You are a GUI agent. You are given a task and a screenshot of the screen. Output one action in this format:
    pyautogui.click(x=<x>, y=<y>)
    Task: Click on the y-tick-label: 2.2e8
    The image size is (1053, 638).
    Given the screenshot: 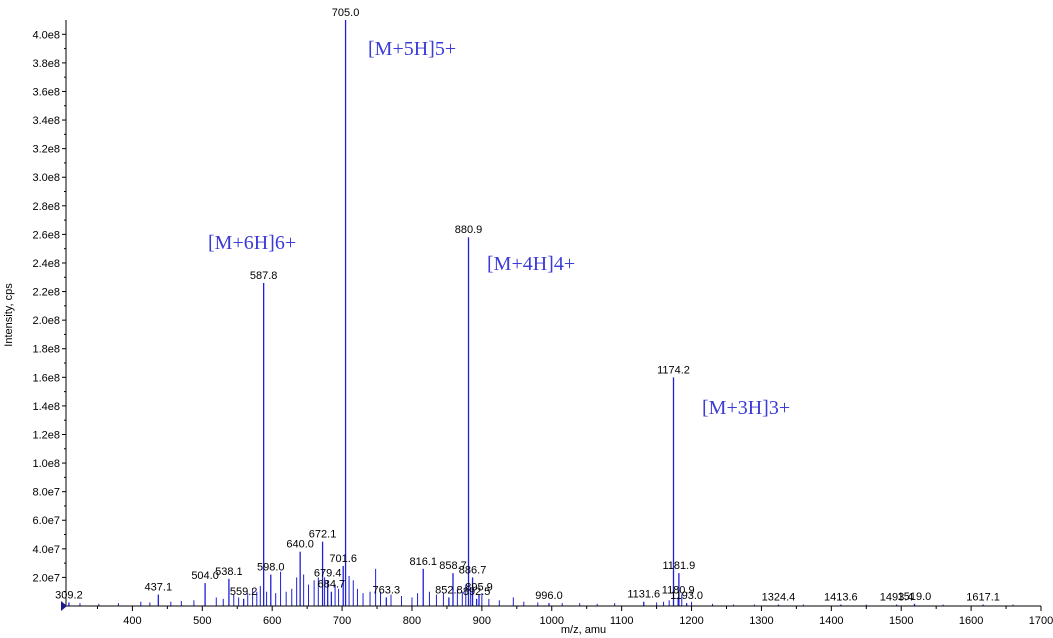 What is the action you would take?
    pyautogui.click(x=46, y=293)
    